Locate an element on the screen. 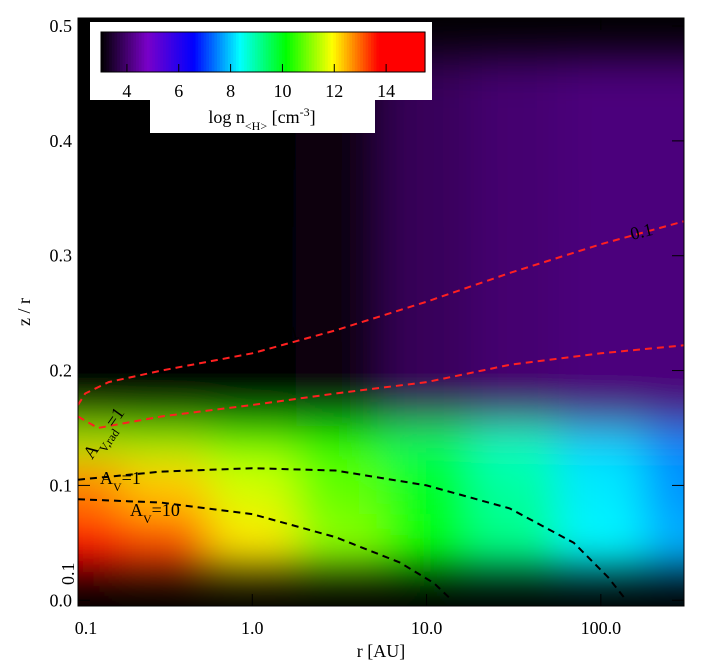 The height and width of the screenshot is (669, 709). x-tick-label: 100.0 is located at coordinates (601, 628).